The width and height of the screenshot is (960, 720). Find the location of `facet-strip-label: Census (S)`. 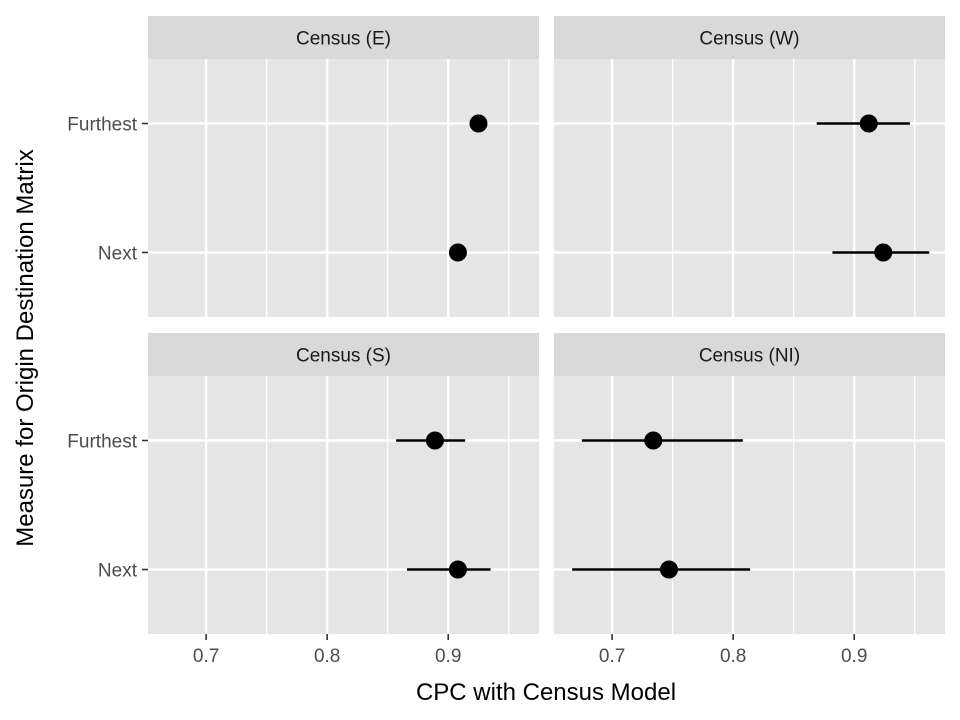

facet-strip-label: Census (S) is located at coordinates (343, 356).